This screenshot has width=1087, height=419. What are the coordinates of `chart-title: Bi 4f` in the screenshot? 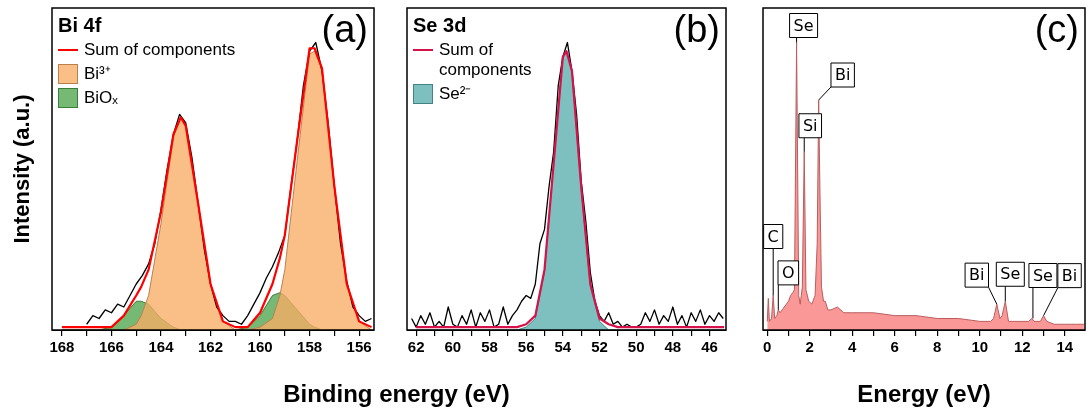 It's located at (80, 25).